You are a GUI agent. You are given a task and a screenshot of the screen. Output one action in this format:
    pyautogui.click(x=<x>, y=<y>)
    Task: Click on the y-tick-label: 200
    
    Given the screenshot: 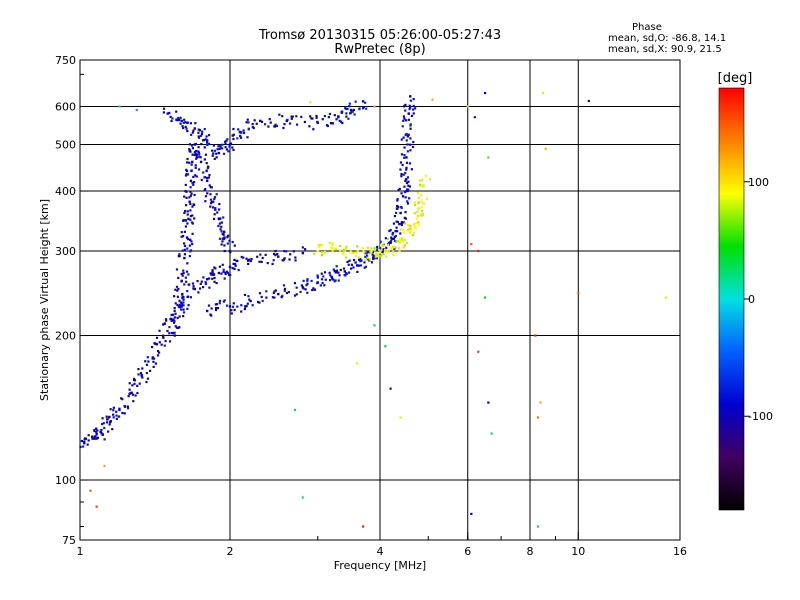 What is the action you would take?
    pyautogui.click(x=65, y=336)
    